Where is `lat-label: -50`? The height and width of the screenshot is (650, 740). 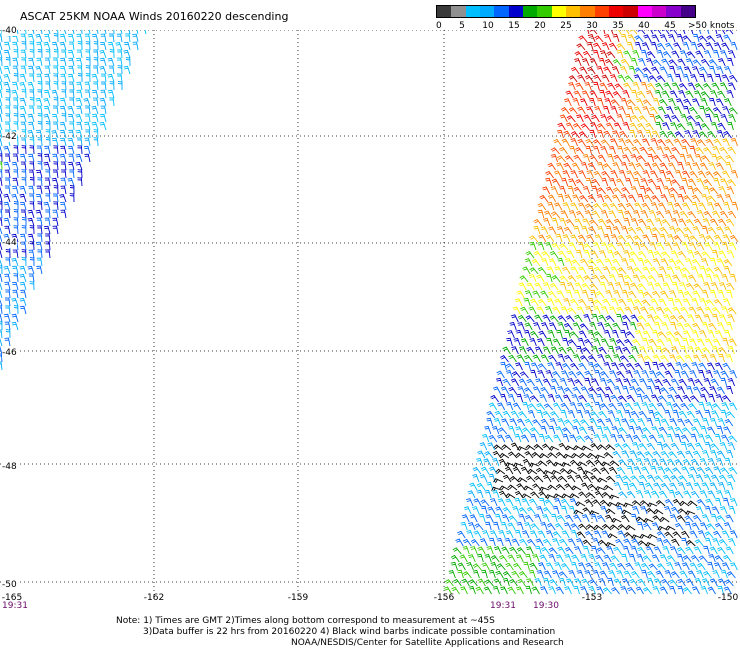
lat-label: -50 is located at coordinates (9, 585).